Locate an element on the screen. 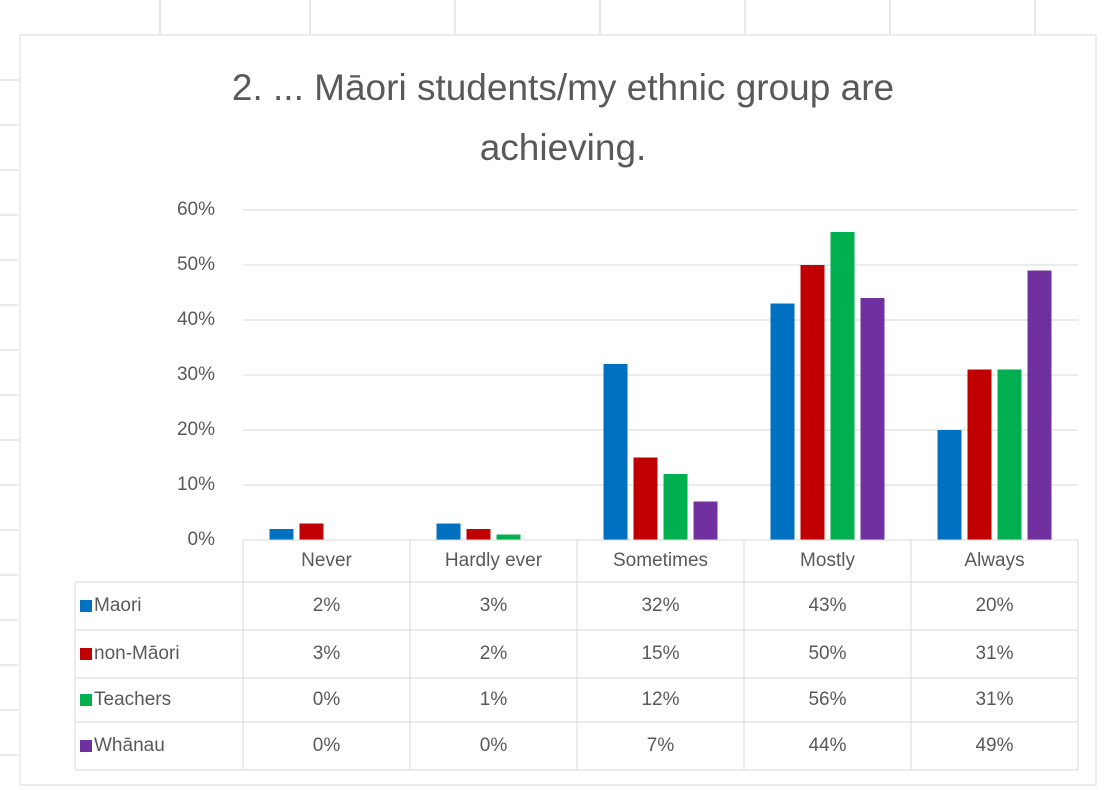  table-cell: 15% is located at coordinates (660, 653).